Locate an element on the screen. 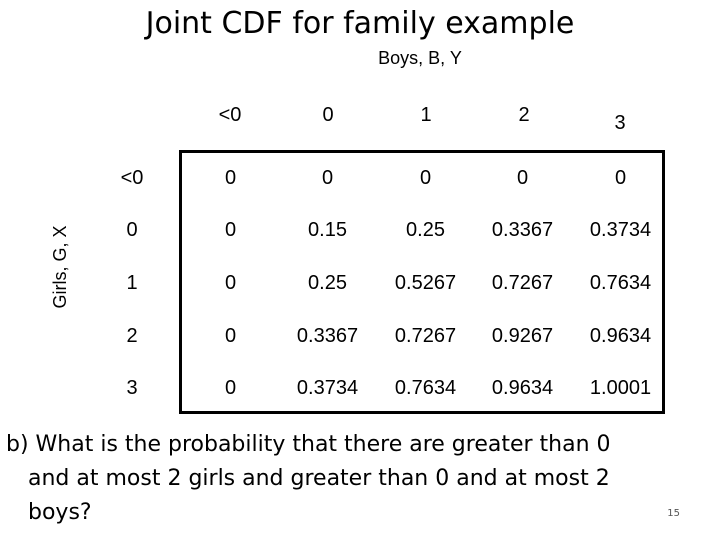 This screenshot has height=540, width=720. table-cell: 0.5267 is located at coordinates (425, 283).